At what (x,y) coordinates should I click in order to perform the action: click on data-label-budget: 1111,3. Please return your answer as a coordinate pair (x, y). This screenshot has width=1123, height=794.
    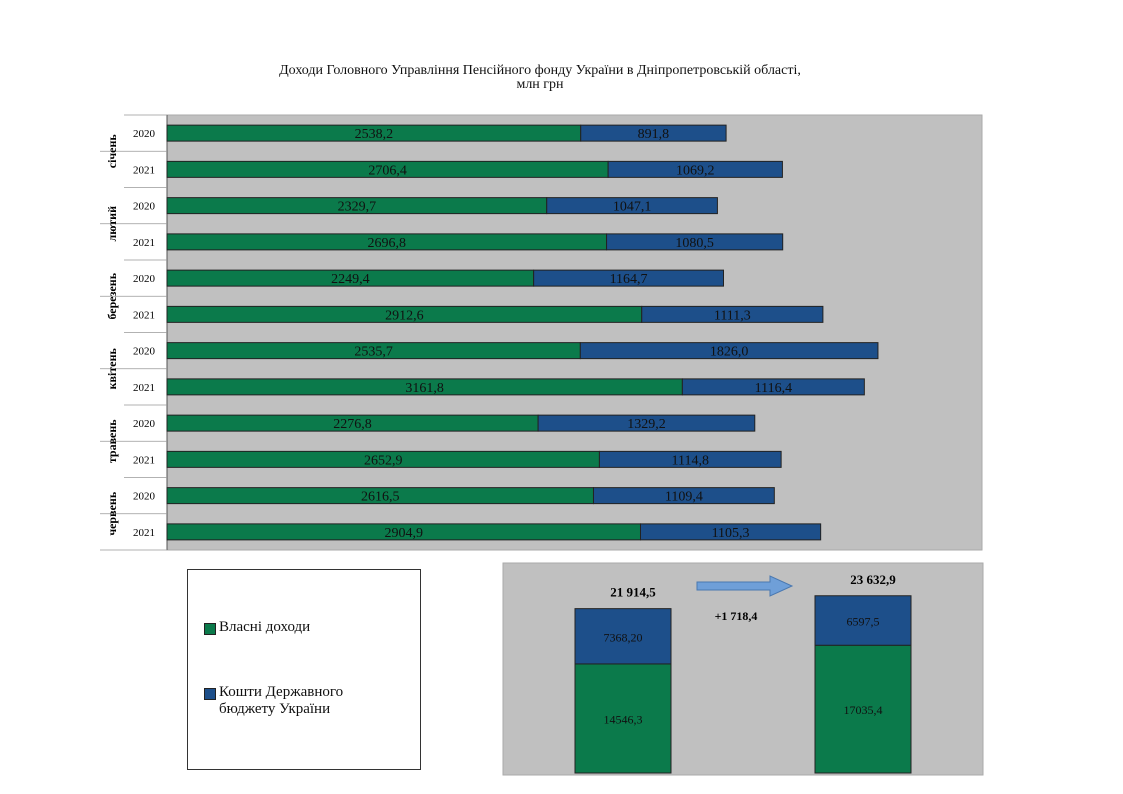
    Looking at the image, I should click on (732, 315).